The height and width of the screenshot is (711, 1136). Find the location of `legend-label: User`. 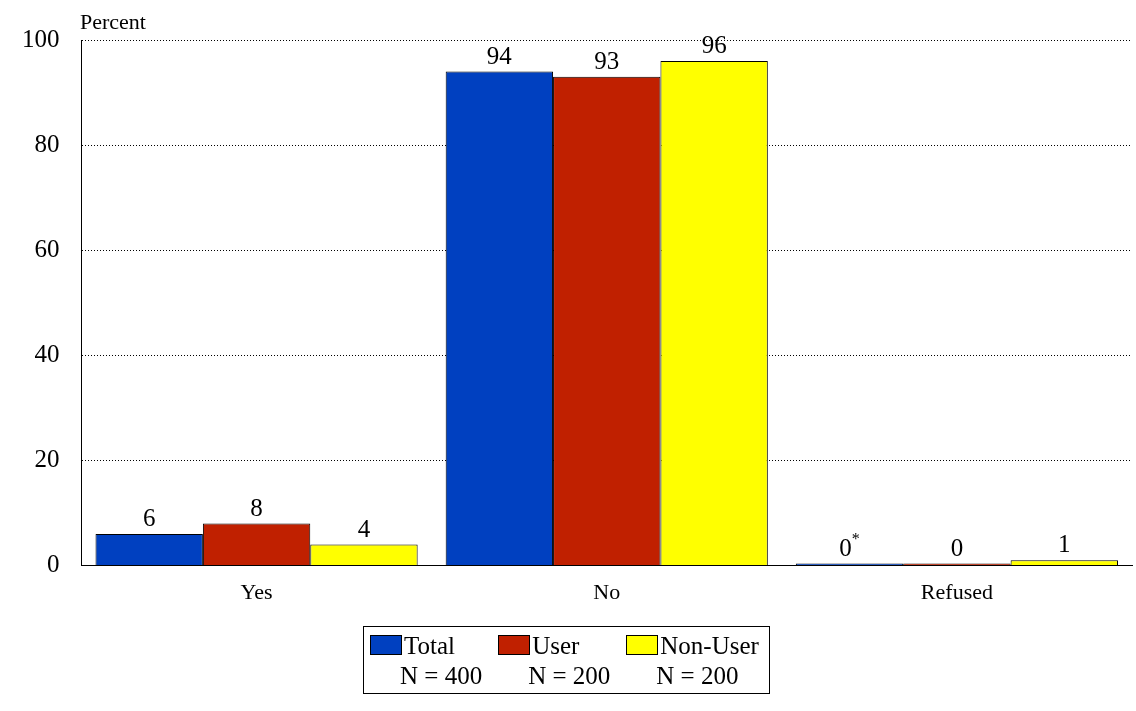

legend-label: User is located at coordinates (556, 646).